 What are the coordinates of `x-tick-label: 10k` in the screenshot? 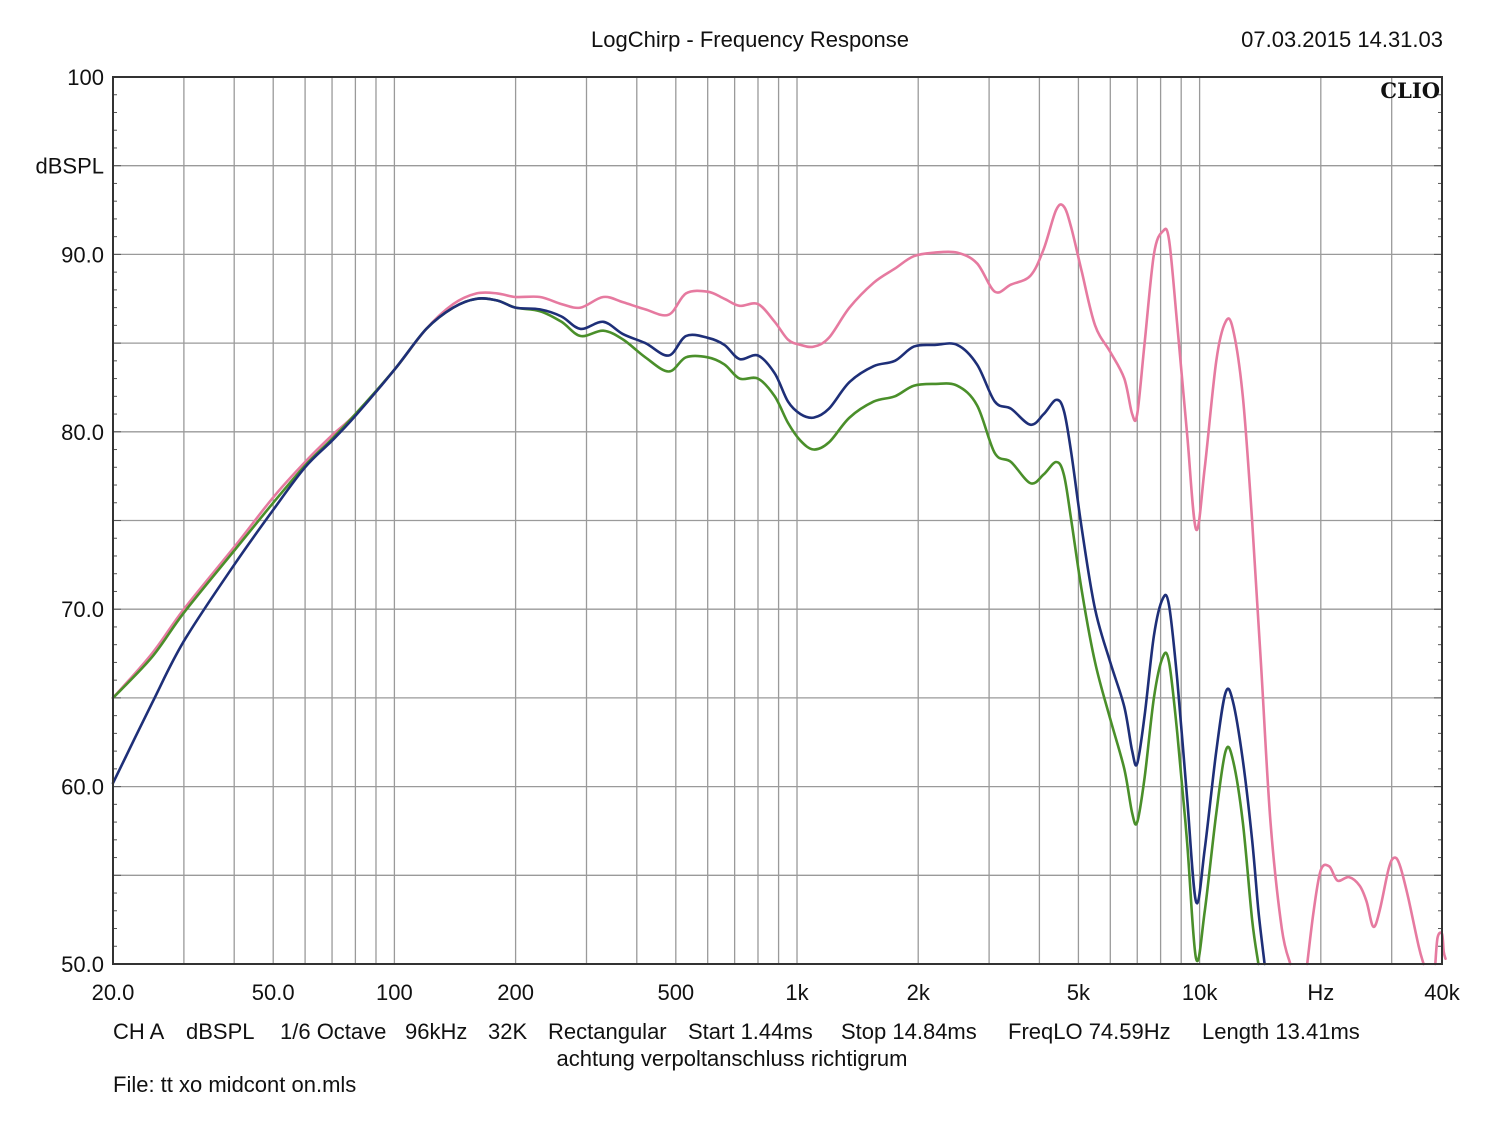 It's located at (1200, 992).